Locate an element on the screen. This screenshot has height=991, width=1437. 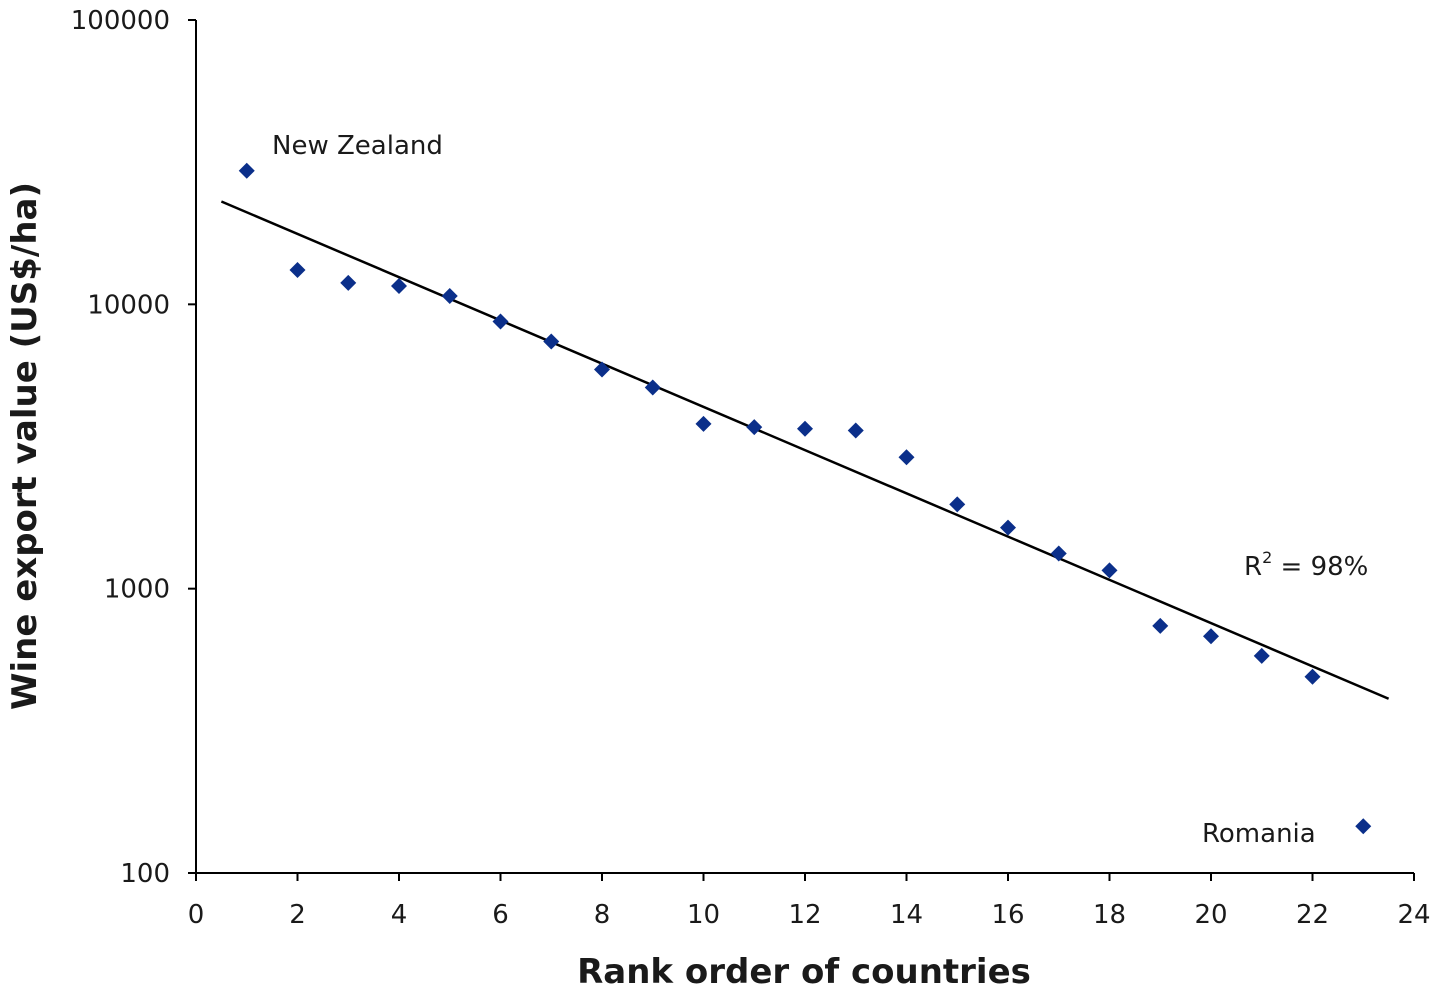
x-tick-label: 4 is located at coordinates (399, 915).